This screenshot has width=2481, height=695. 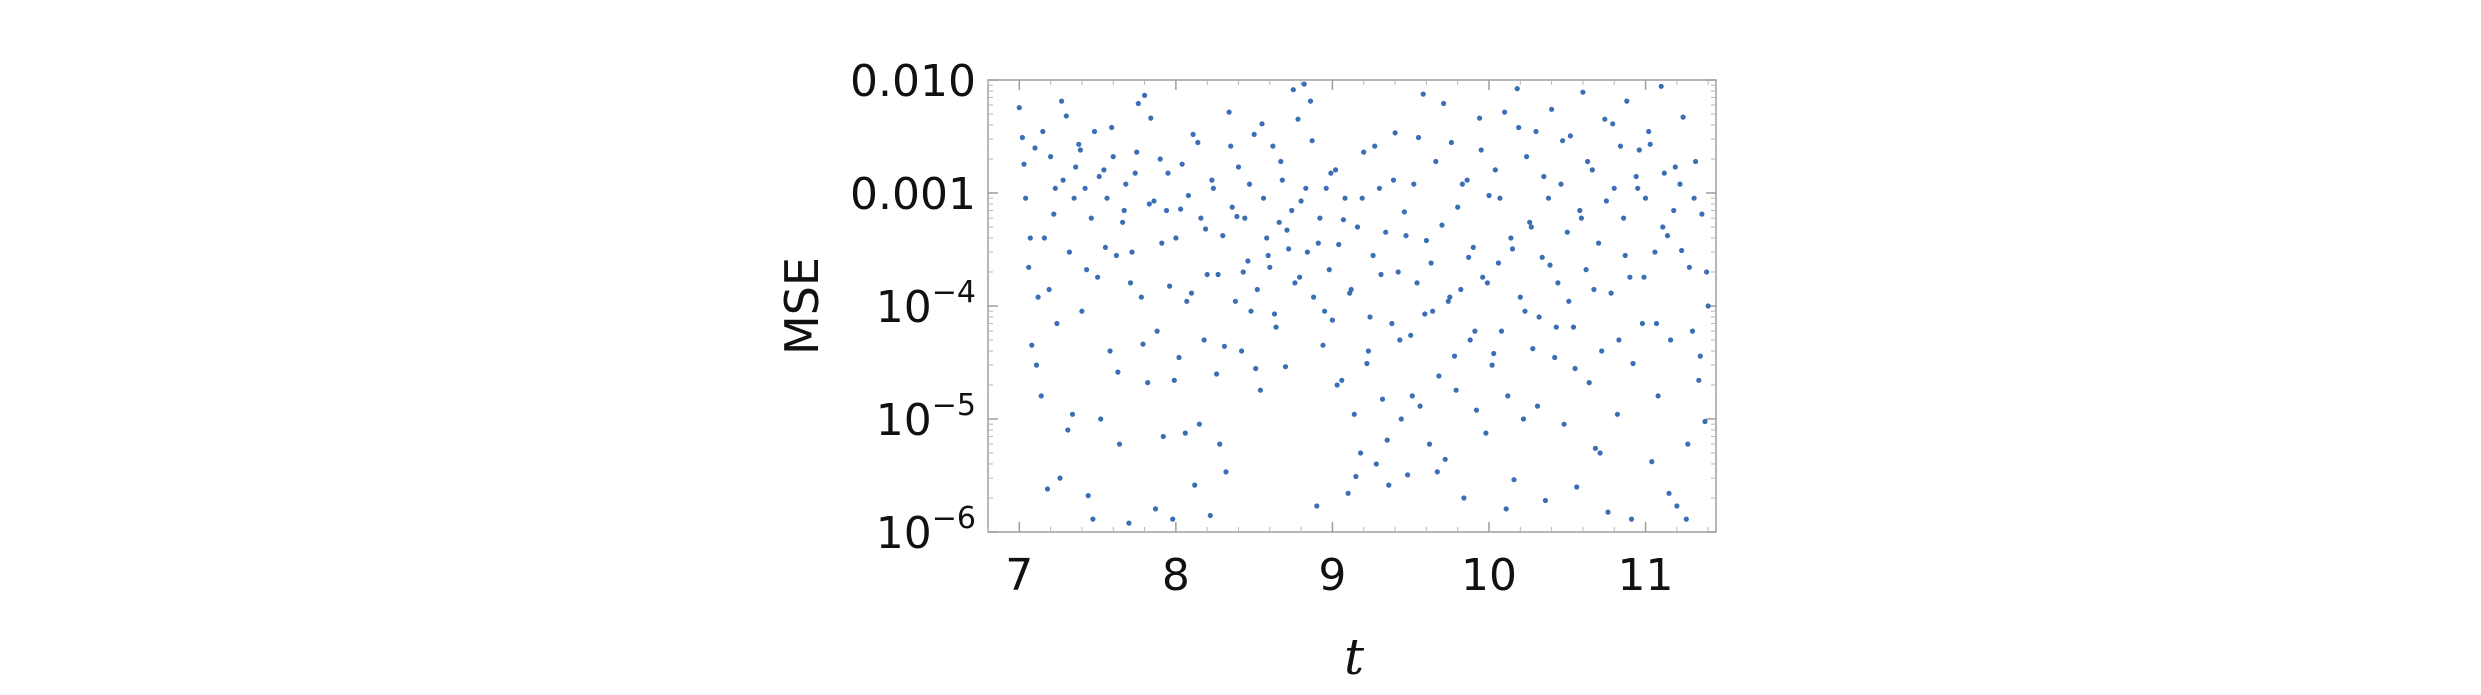 I want to click on x-tick-label: 11, so click(x=1646, y=575).